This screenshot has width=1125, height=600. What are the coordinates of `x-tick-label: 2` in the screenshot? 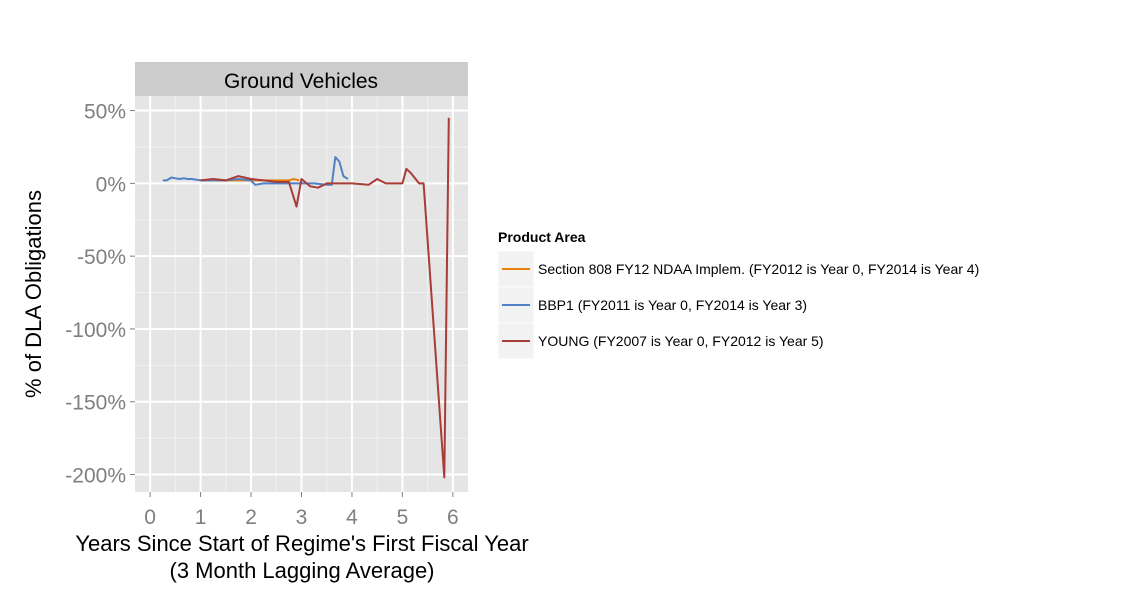 It's located at (251, 517).